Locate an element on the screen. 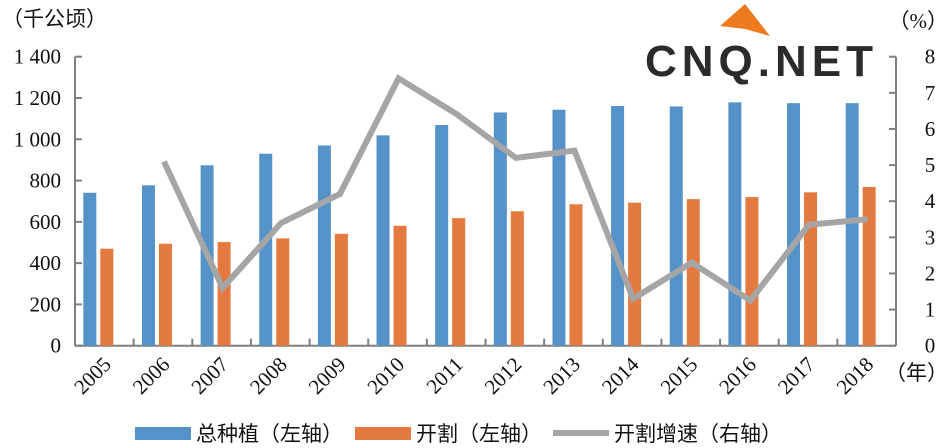 The image size is (950, 448). legend-label: 开割增速（右轴） is located at coordinates (698, 434).